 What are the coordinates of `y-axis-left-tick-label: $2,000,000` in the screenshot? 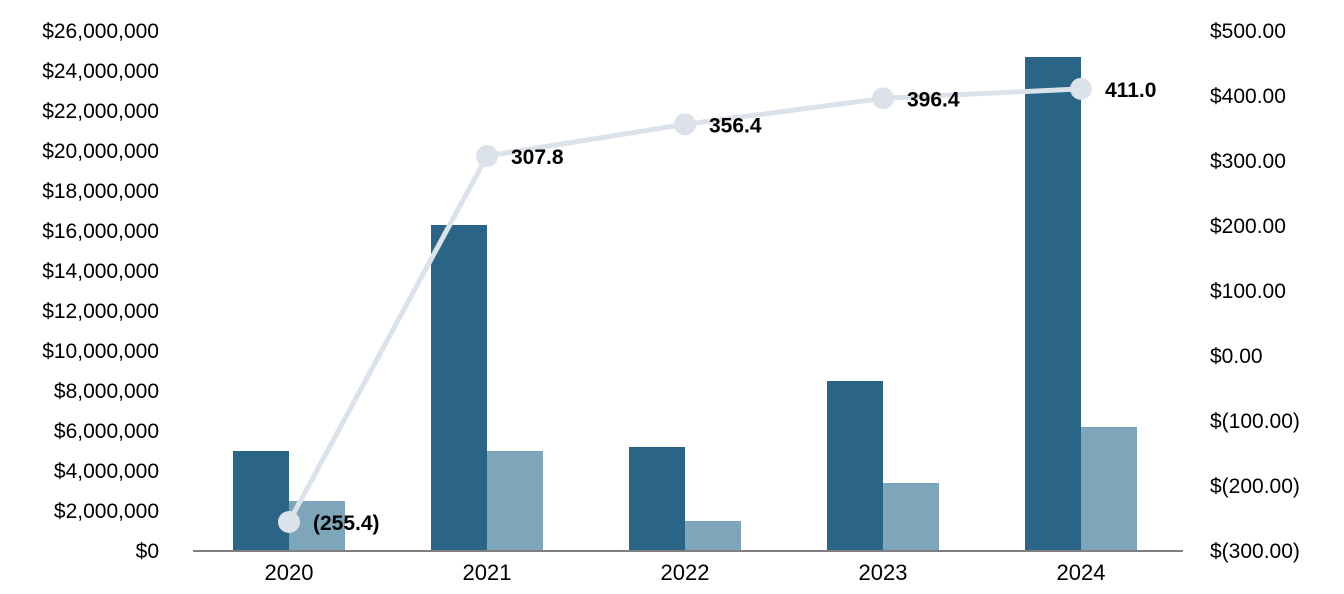 It's located at (106, 511).